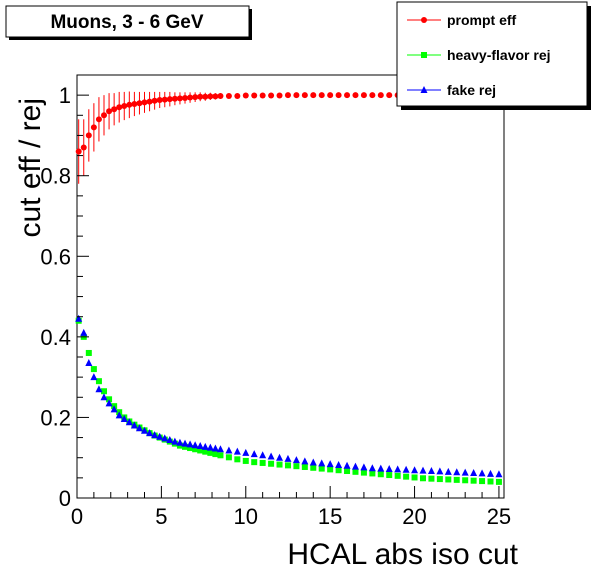 The height and width of the screenshot is (572, 596). I want to click on y-tick-label: 0.6, so click(55, 256).